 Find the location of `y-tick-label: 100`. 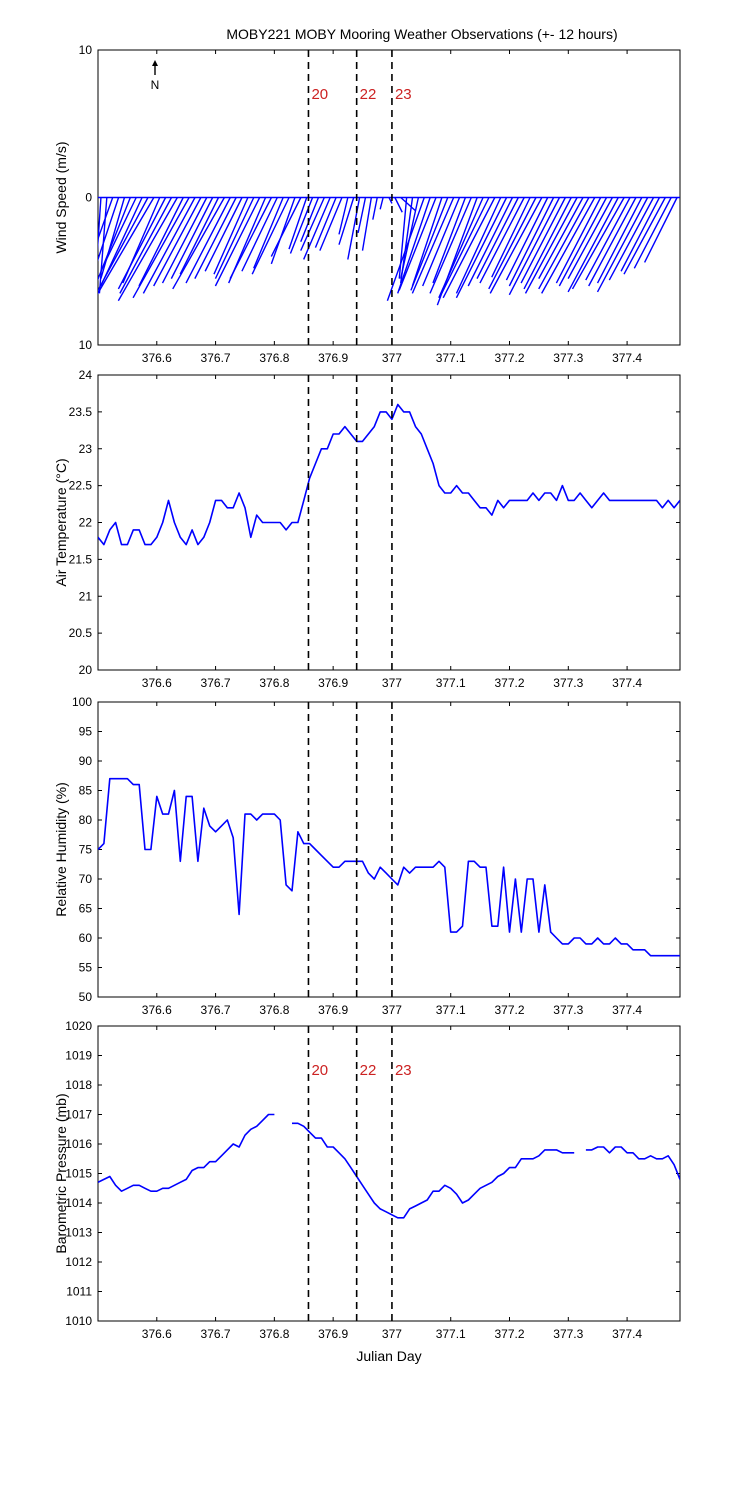

y-tick-label: 100 is located at coordinates (82, 702).